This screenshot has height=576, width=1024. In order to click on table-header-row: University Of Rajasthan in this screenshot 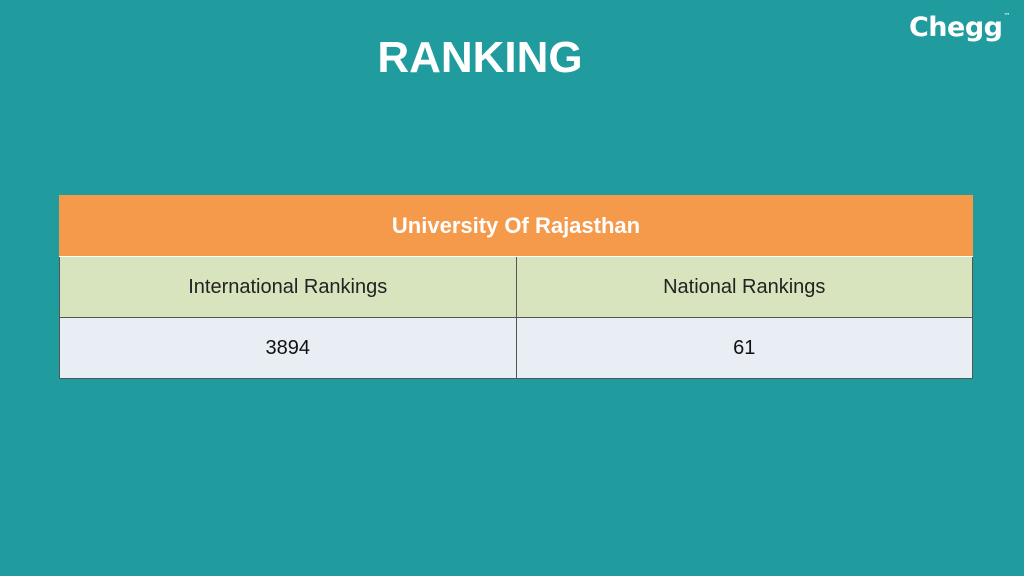, I will do `click(516, 226)`.